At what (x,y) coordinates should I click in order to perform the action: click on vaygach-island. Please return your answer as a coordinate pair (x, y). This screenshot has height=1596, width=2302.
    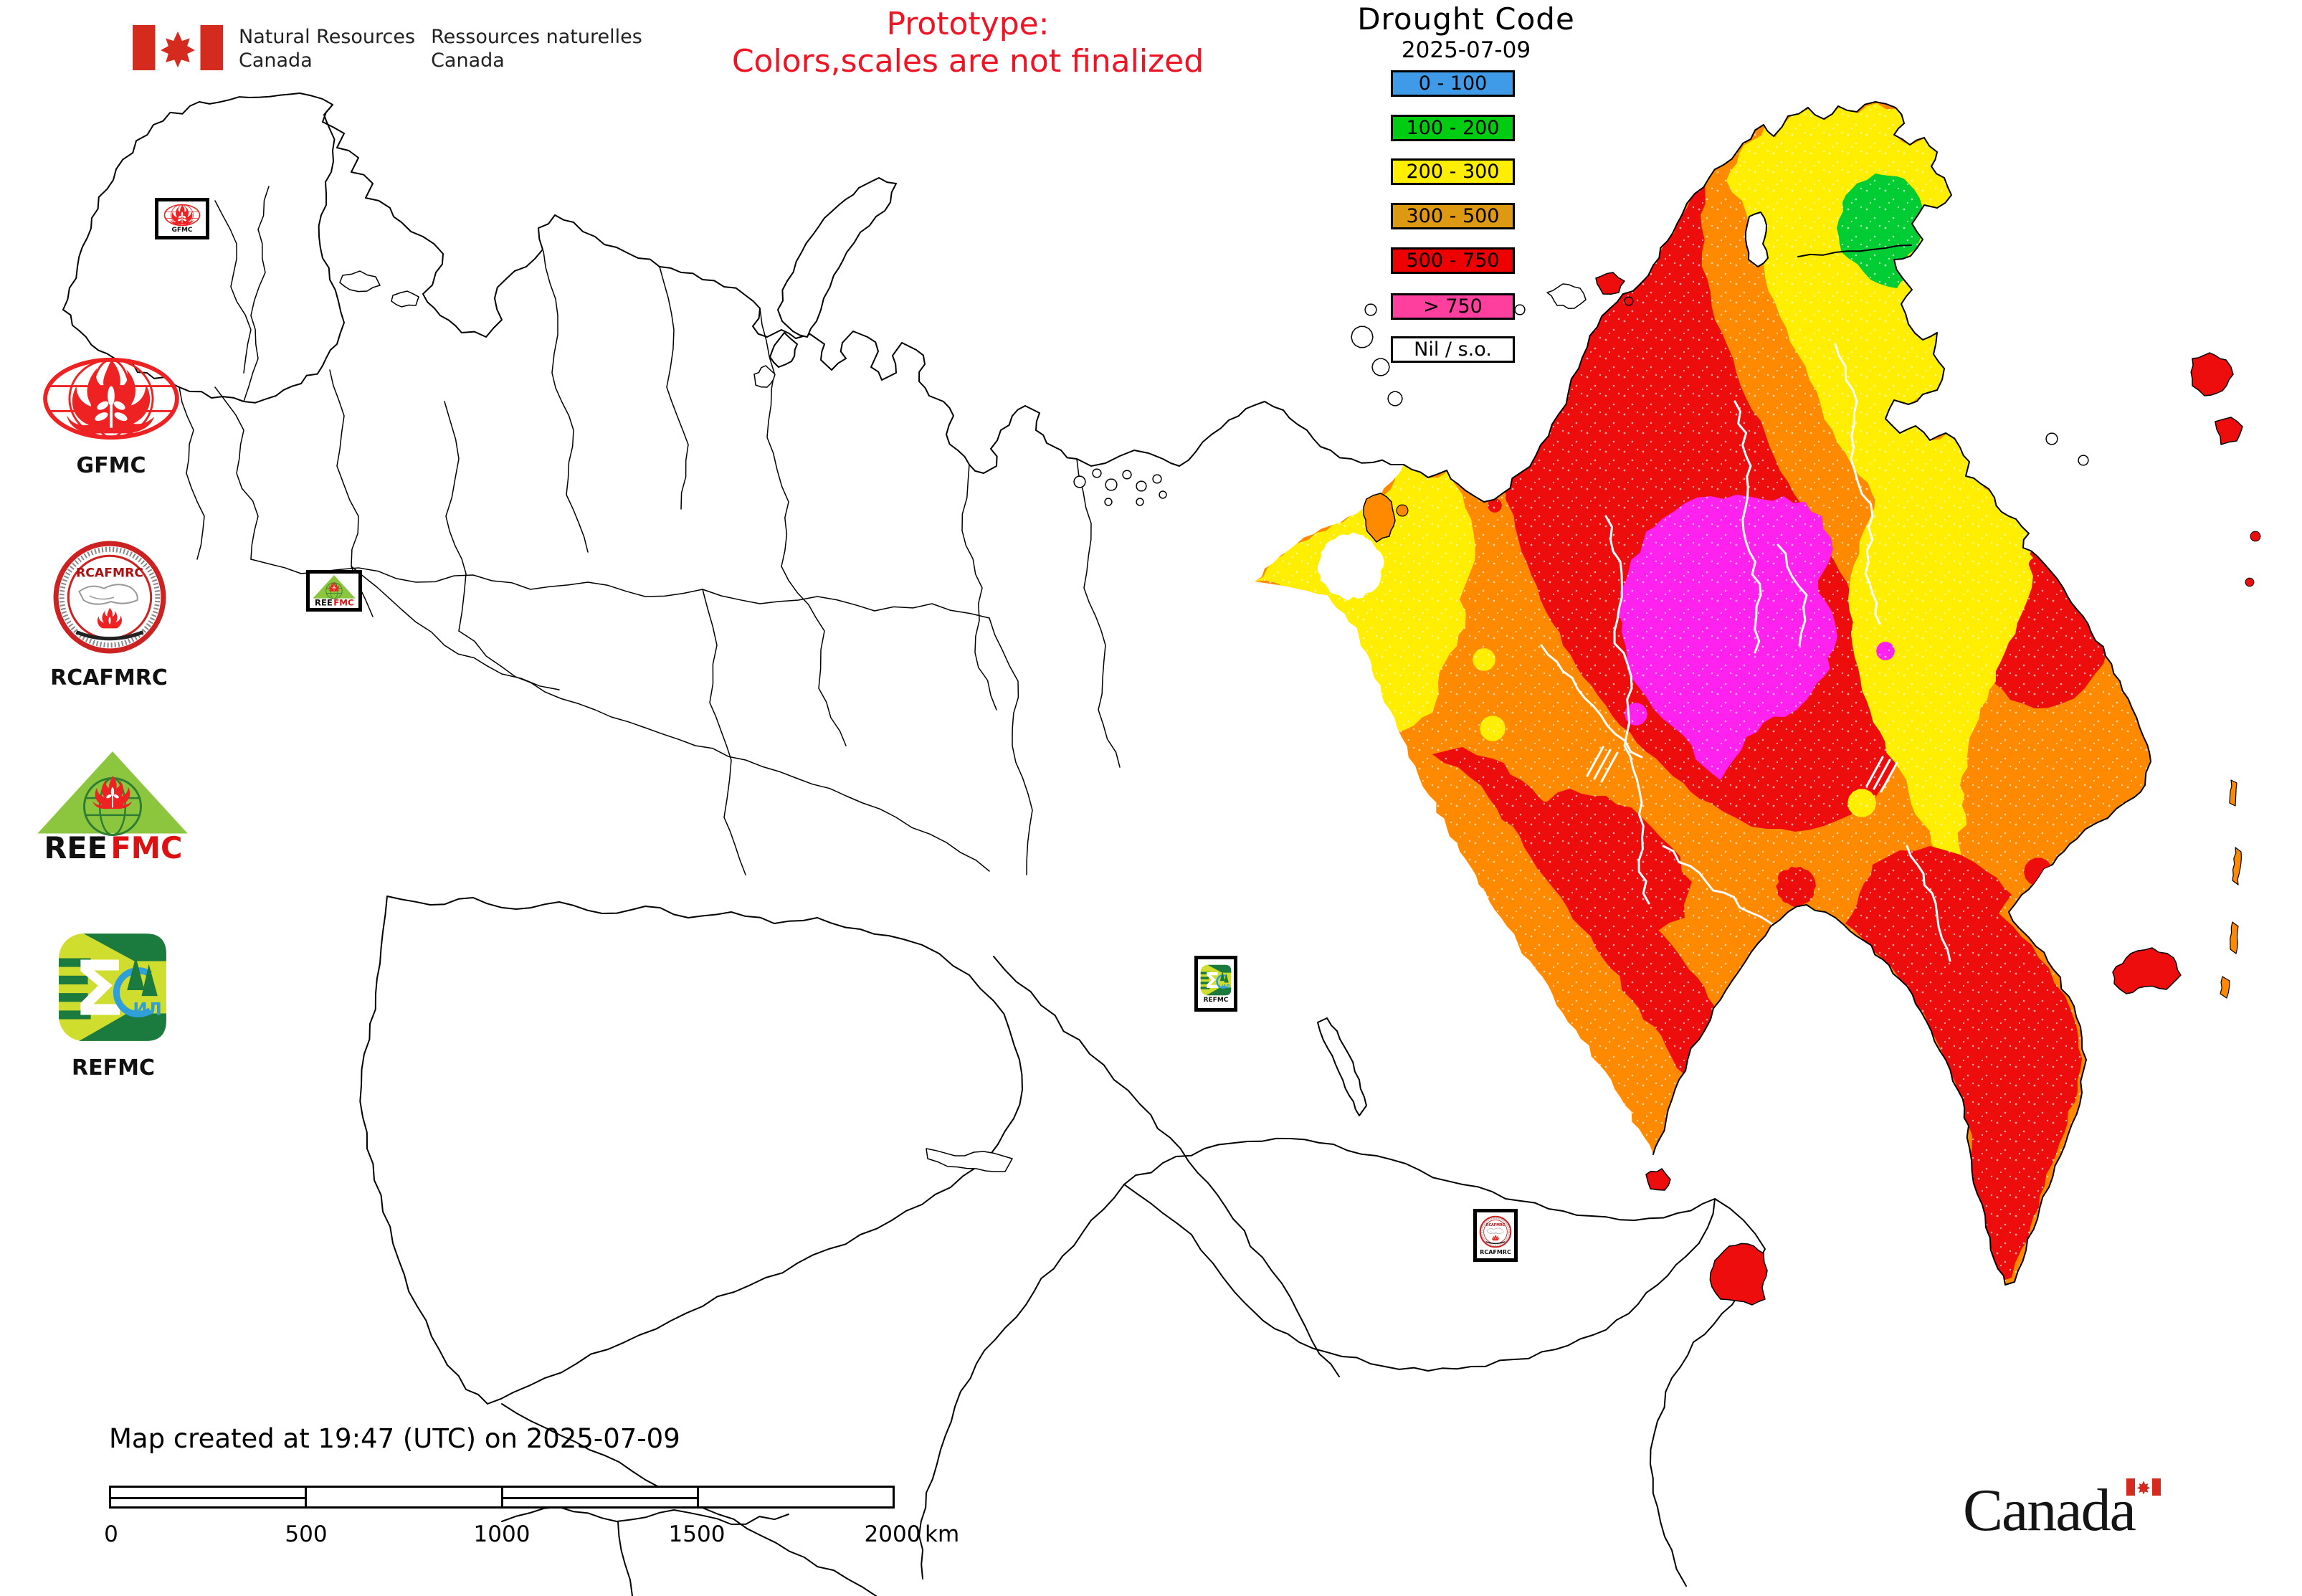
    Looking at the image, I should click on (764, 376).